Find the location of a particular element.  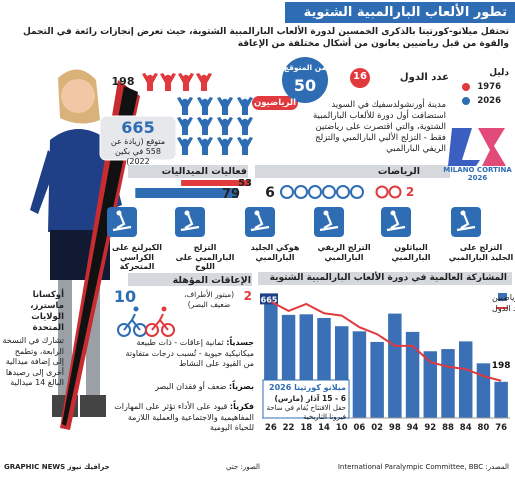

athletes-note: متوقع (زيادة عن 558 في بكين 2022) is located at coordinates (138, 151).